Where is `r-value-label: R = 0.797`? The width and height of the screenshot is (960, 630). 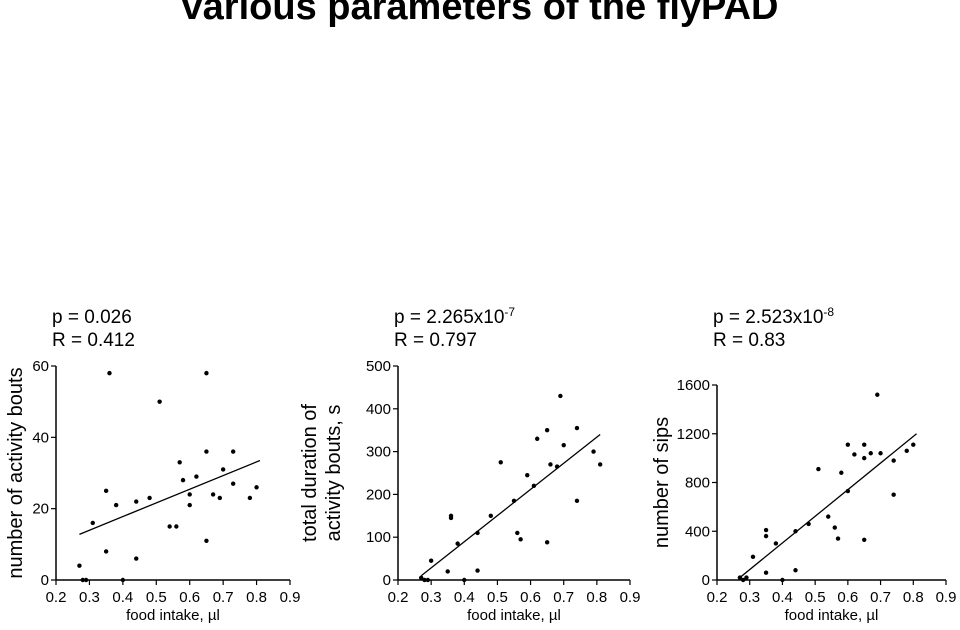
r-value-label: R = 0.797 is located at coordinates (435, 340).